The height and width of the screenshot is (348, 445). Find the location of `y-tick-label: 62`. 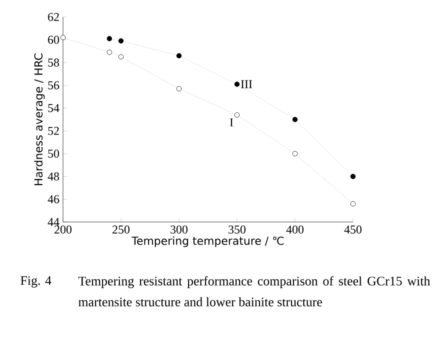

y-tick-label: 62 is located at coordinates (53, 17).